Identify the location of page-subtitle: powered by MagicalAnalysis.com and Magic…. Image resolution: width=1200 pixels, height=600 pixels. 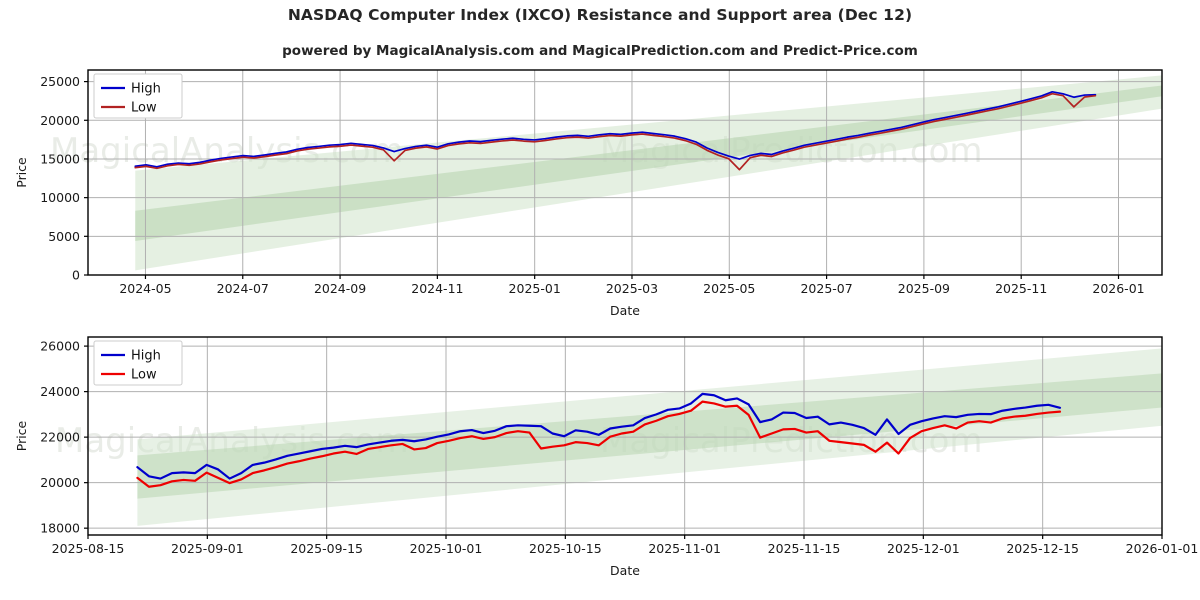
(600, 51).